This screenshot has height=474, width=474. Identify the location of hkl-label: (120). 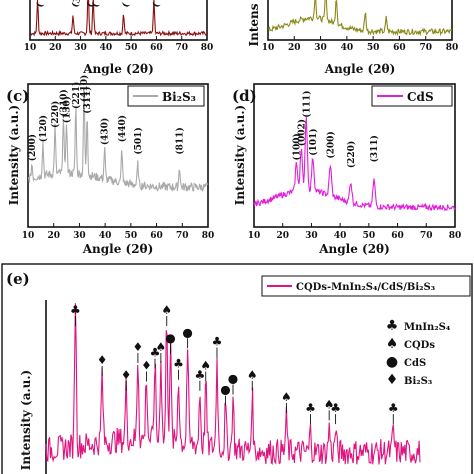
(43, 128).